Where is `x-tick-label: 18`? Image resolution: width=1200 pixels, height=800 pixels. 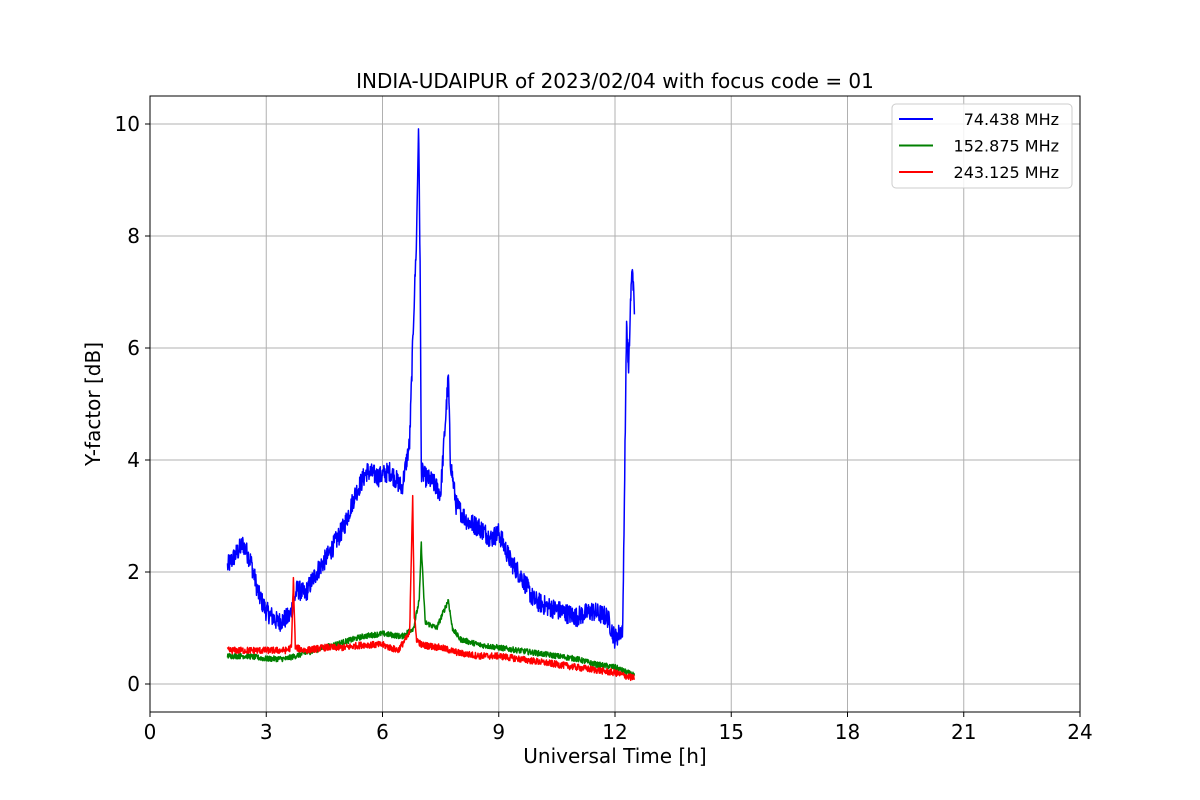
x-tick-label: 18 is located at coordinates (847, 732).